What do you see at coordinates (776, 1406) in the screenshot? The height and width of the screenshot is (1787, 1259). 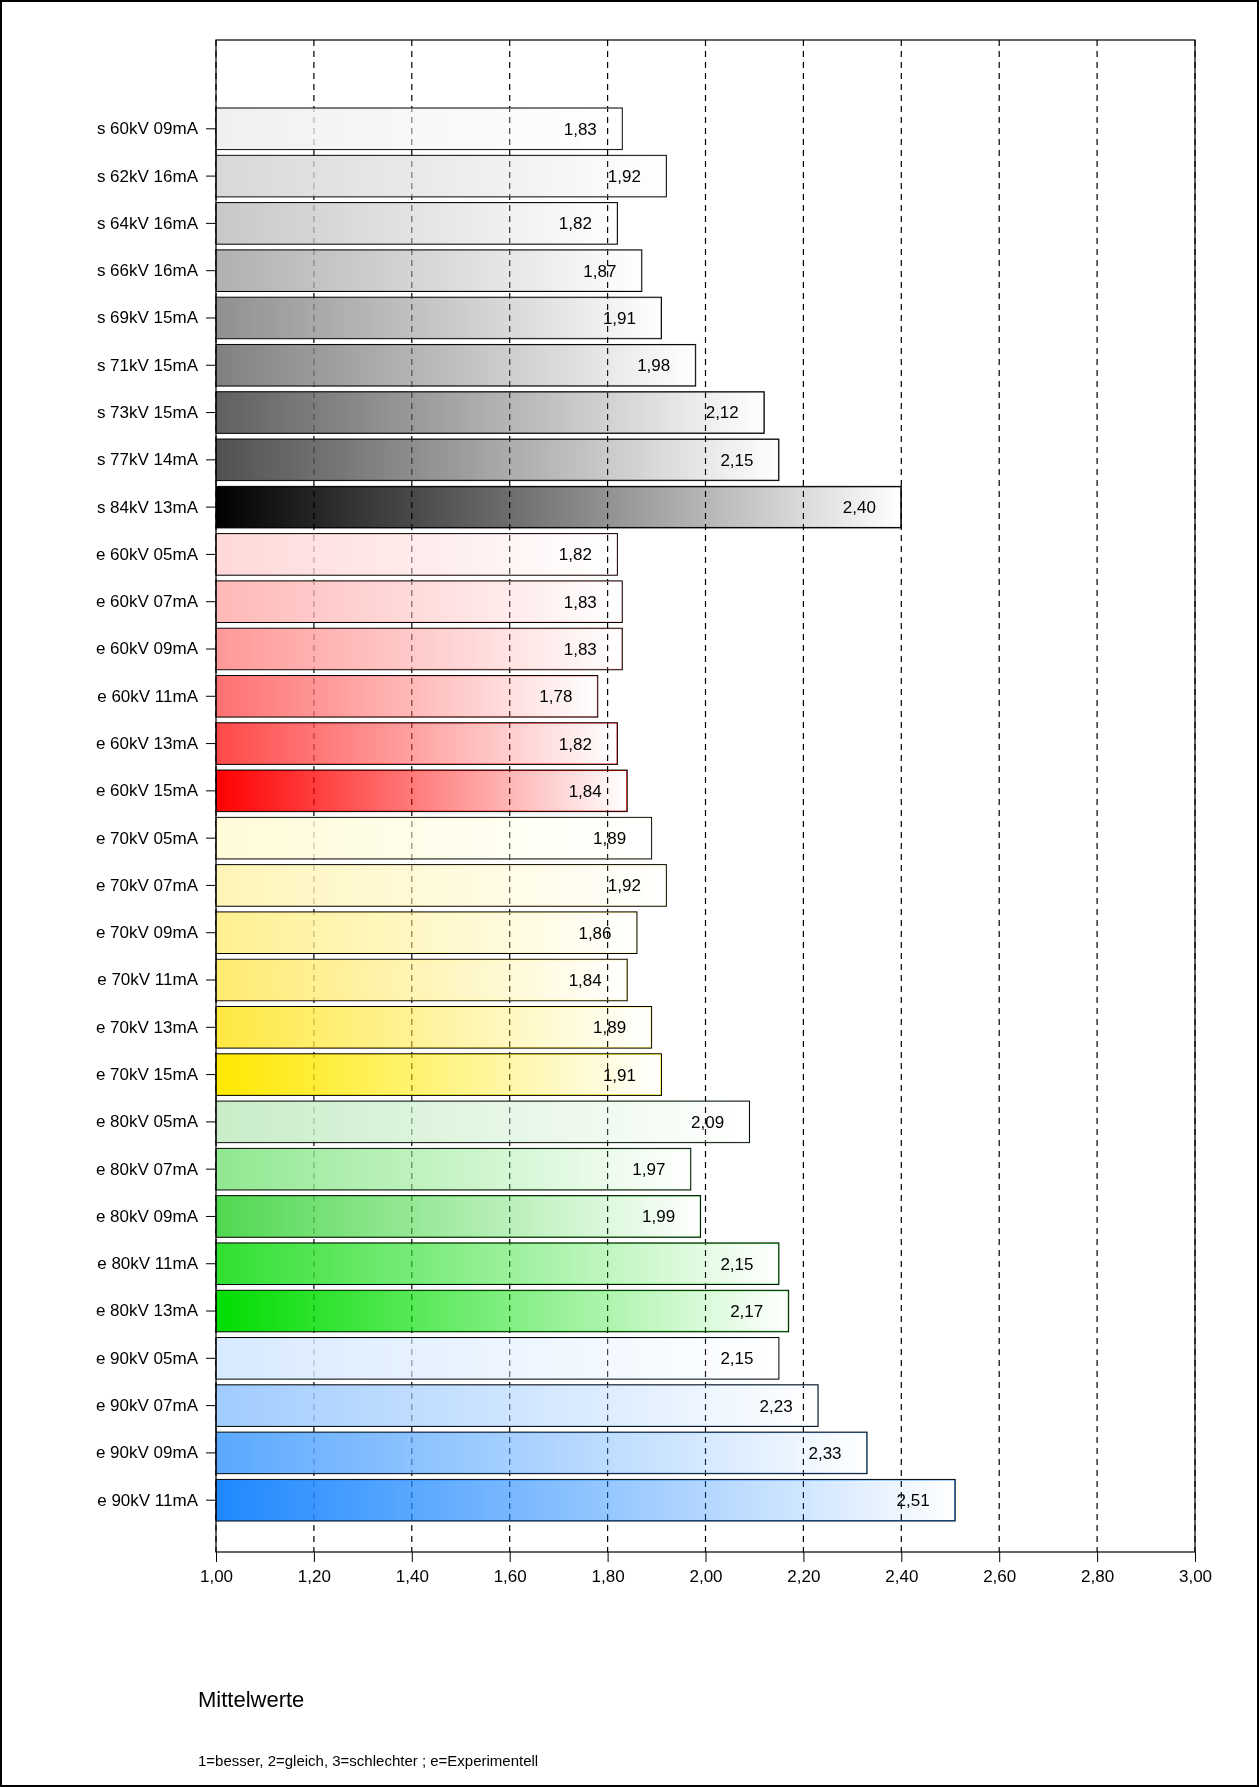 I see `data-label: 2,23` at bounding box center [776, 1406].